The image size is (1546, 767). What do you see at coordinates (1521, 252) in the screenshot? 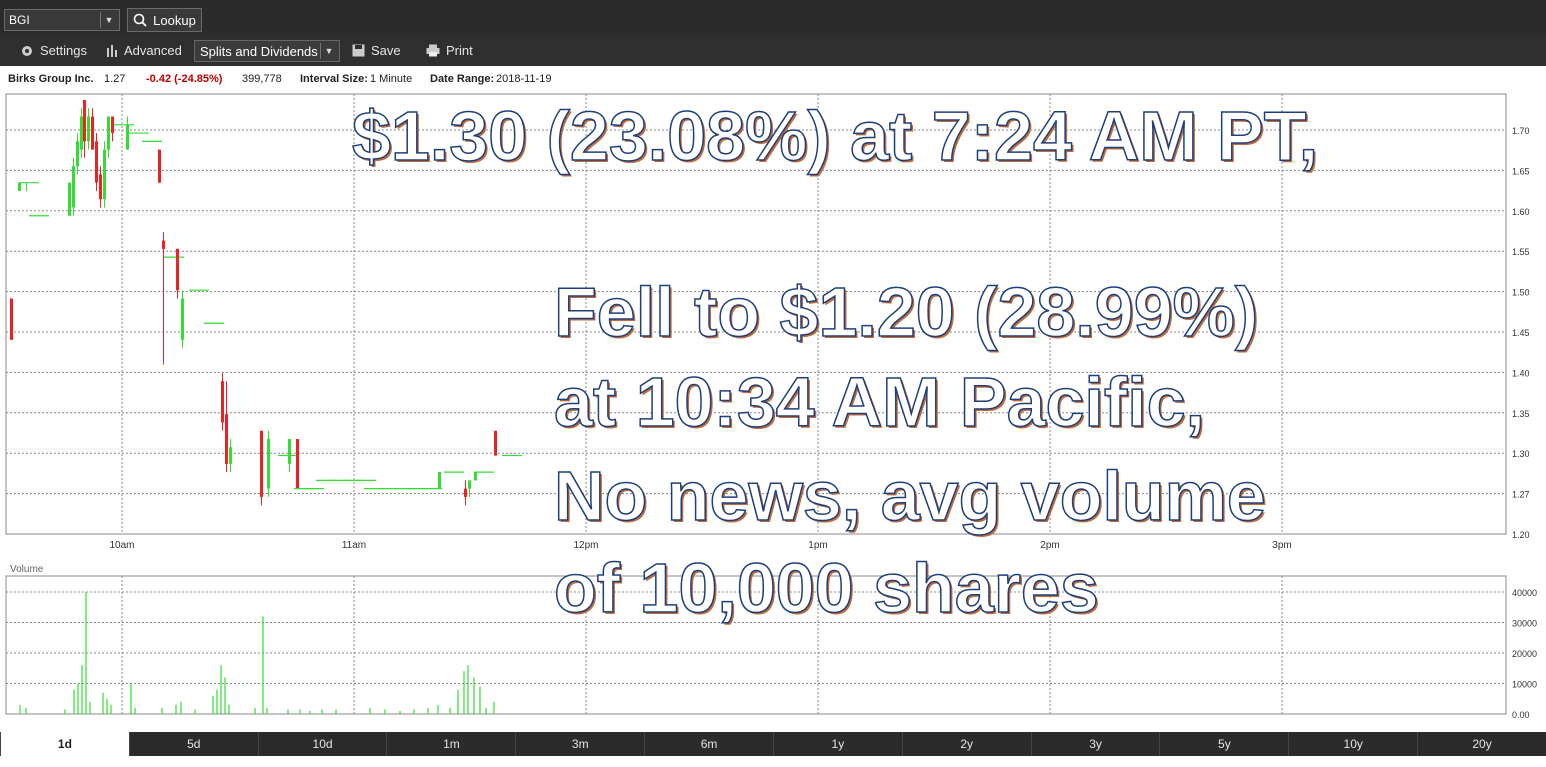
I see `price-tick-label: 1.55` at bounding box center [1521, 252].